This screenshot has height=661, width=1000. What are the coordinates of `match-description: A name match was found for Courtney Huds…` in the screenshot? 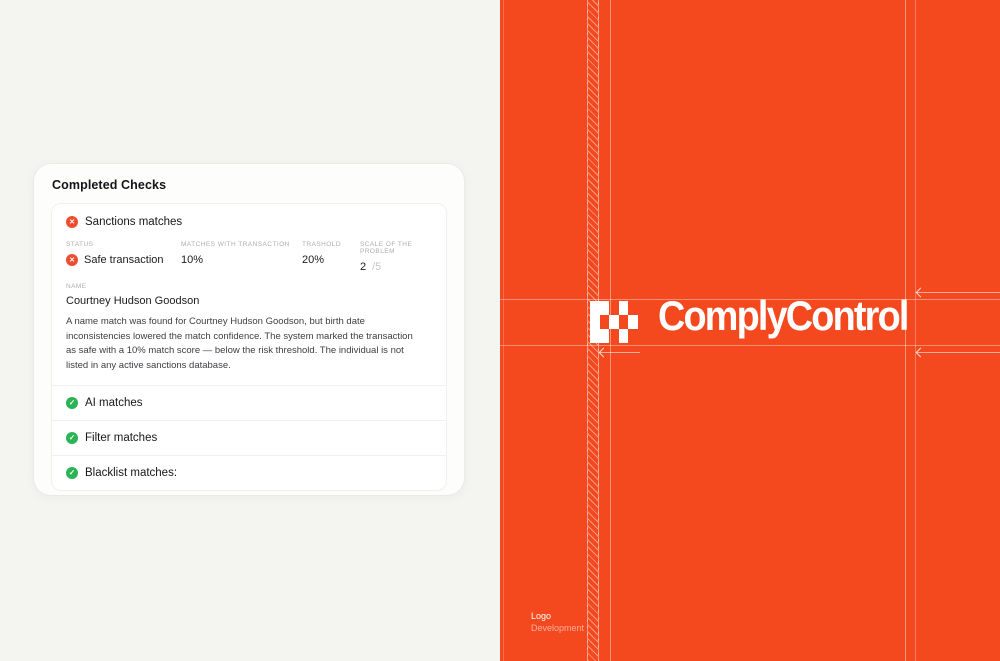 It's located at (239, 343).